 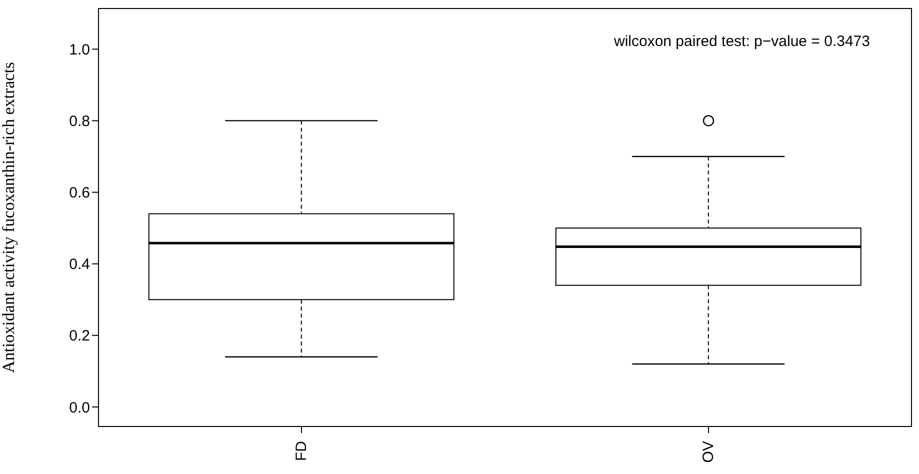 I want to click on y-tick-label: 0.6, so click(x=79, y=193).